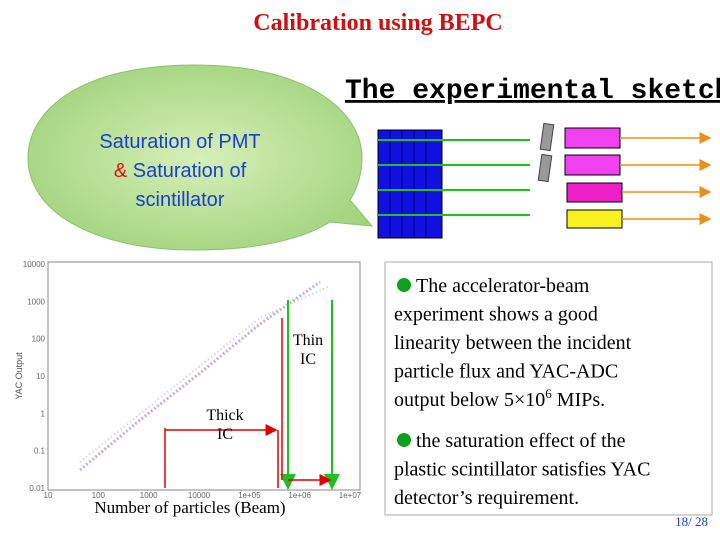 The width and height of the screenshot is (720, 540). What do you see at coordinates (578, 400) in the screenshot?
I see `bullet-line: MIPs.` at bounding box center [578, 400].